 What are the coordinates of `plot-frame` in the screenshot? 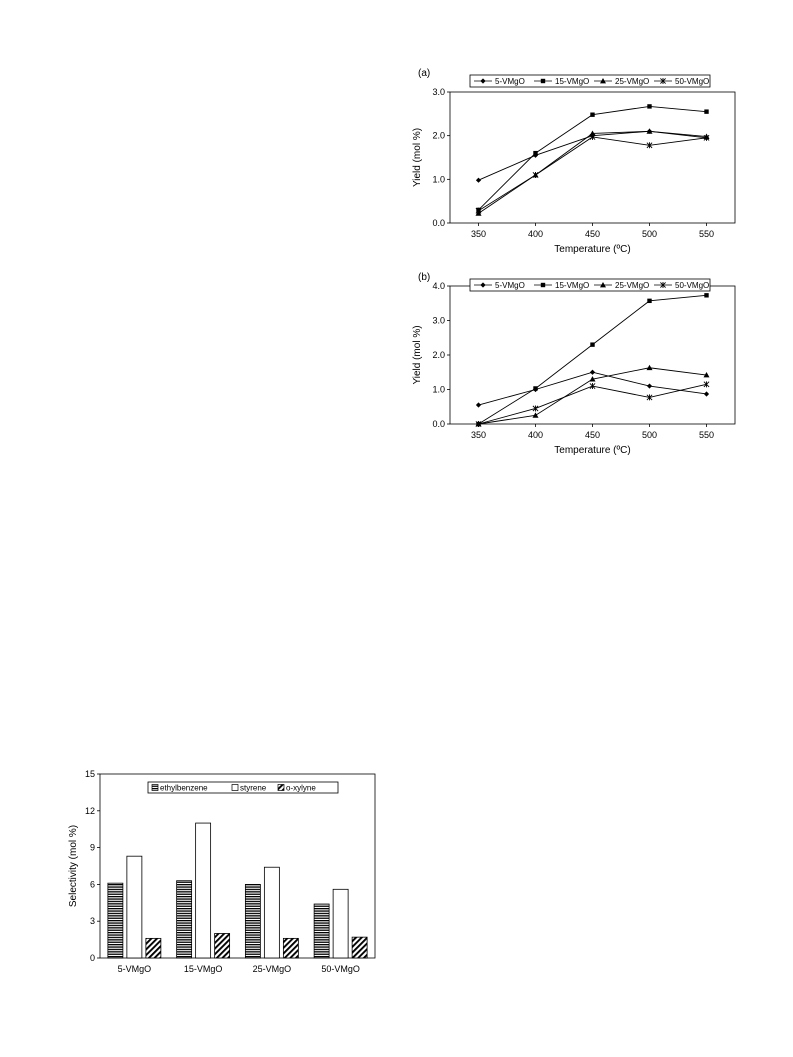 It's located at (237, 866).